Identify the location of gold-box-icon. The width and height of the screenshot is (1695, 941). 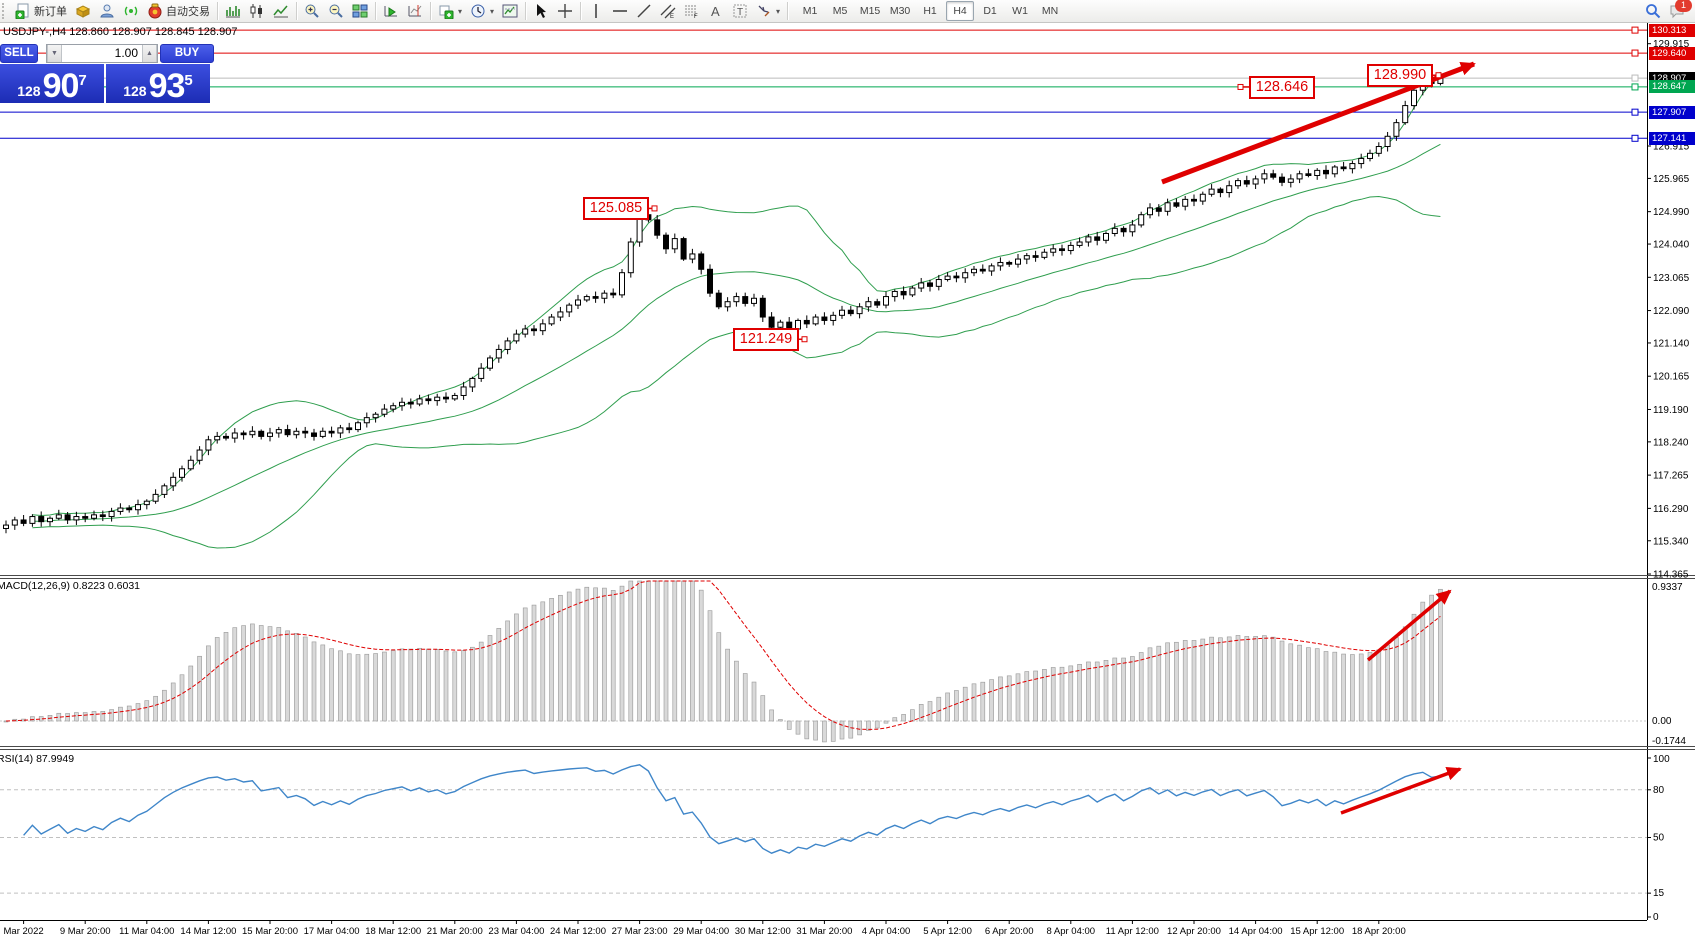
(83, 11).